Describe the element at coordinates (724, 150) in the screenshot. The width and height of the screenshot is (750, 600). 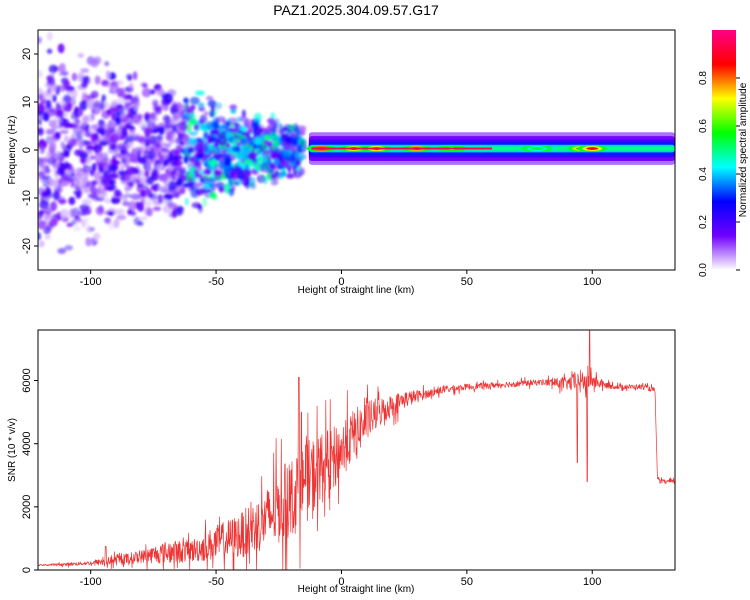
I see `colorbar-gradient` at that location.